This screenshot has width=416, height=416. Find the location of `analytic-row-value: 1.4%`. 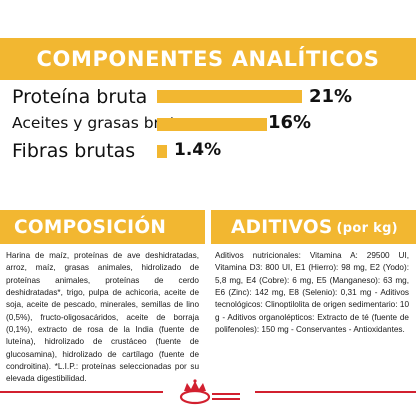

analytic-row-value: 1.4% is located at coordinates (198, 150).